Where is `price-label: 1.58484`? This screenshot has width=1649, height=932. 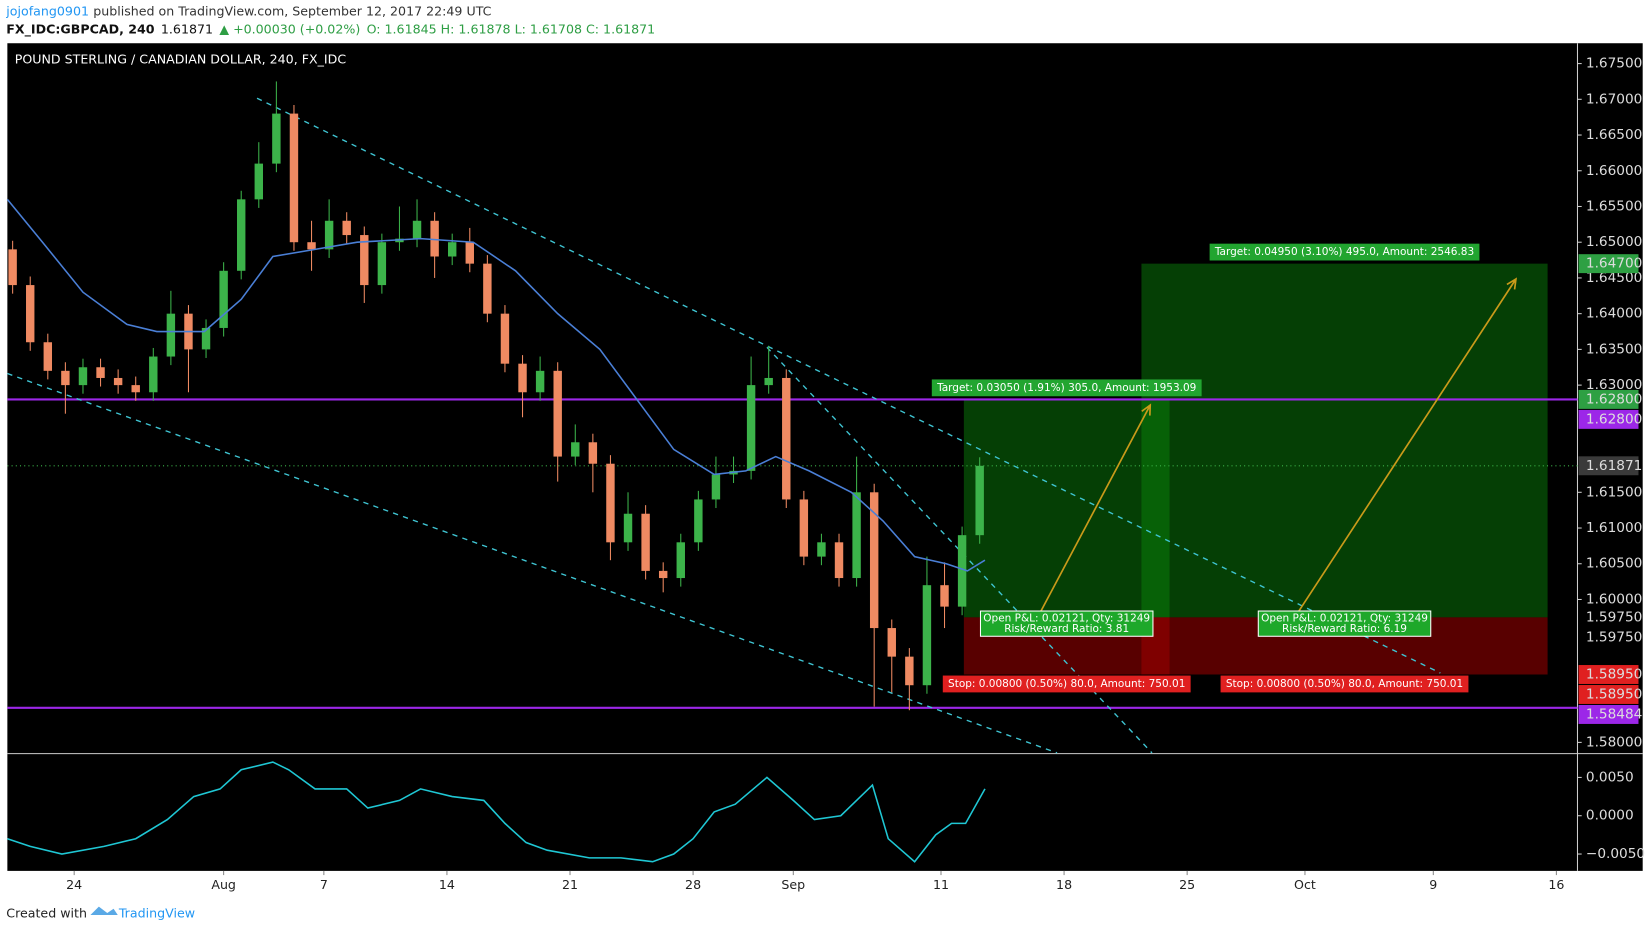 price-label: 1.58484 is located at coordinates (1614, 714).